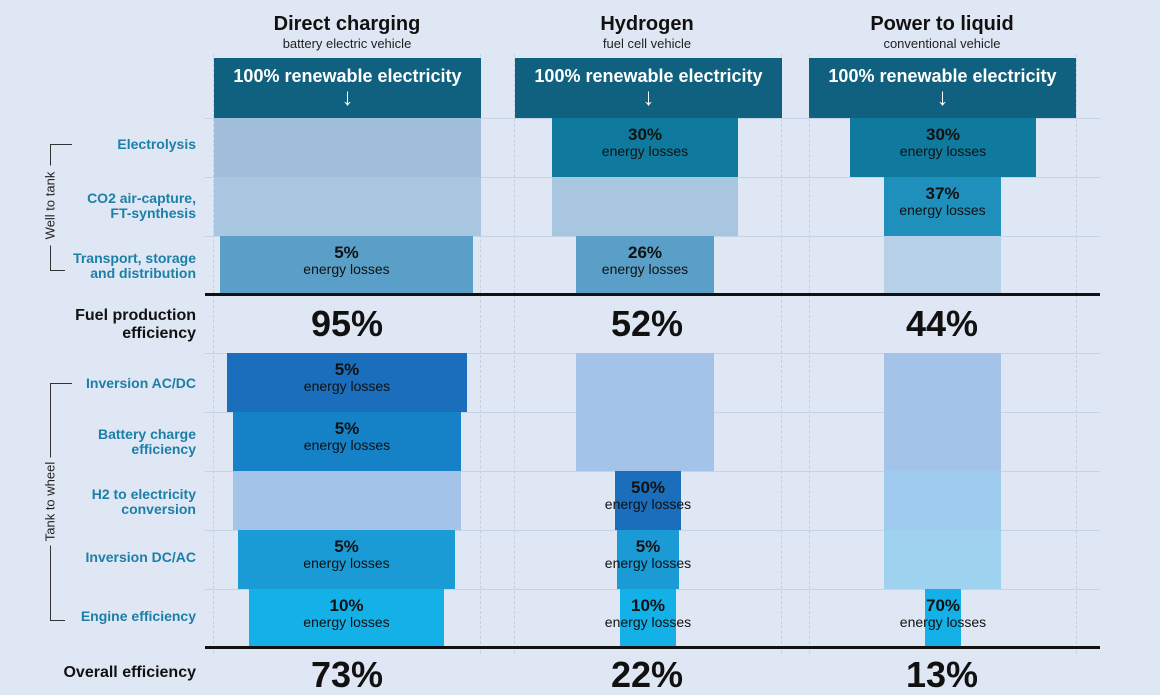  I want to click on fuel-production-label: Fuel production efficiency, so click(135, 325).